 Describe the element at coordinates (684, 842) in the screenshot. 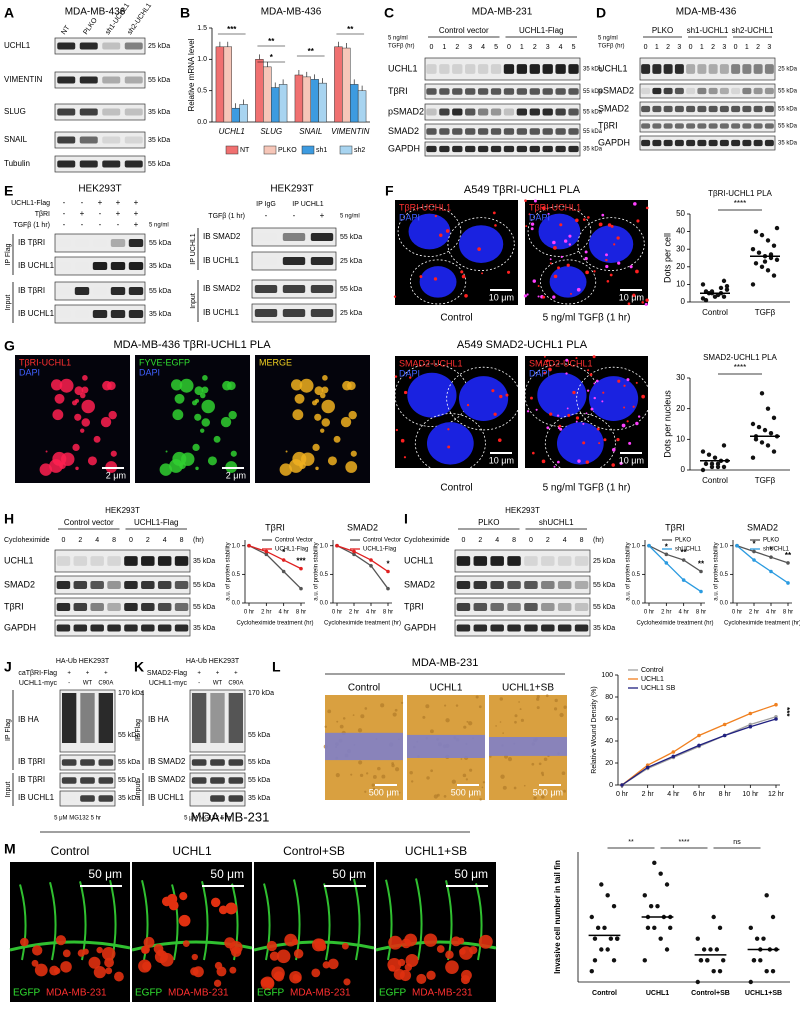

I see `sig-label: ****` at that location.